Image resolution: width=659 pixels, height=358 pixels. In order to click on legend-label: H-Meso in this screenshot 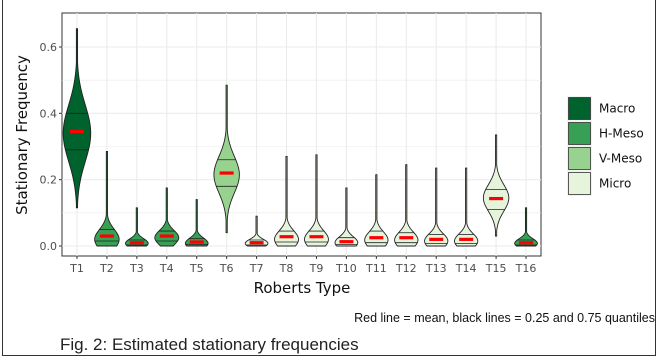, I will do `click(621, 134)`.